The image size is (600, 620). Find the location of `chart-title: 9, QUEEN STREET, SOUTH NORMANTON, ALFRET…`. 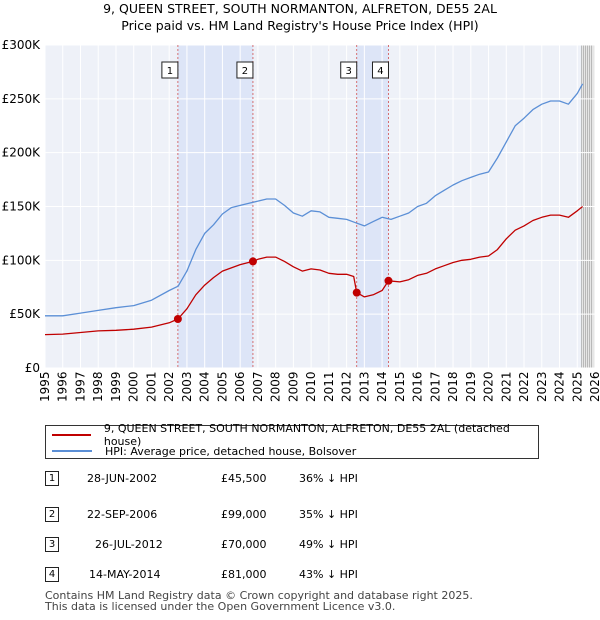

chart-title: 9, QUEEN STREET, SOUTH NORMANTON, ALFRET… is located at coordinates (300, 8).